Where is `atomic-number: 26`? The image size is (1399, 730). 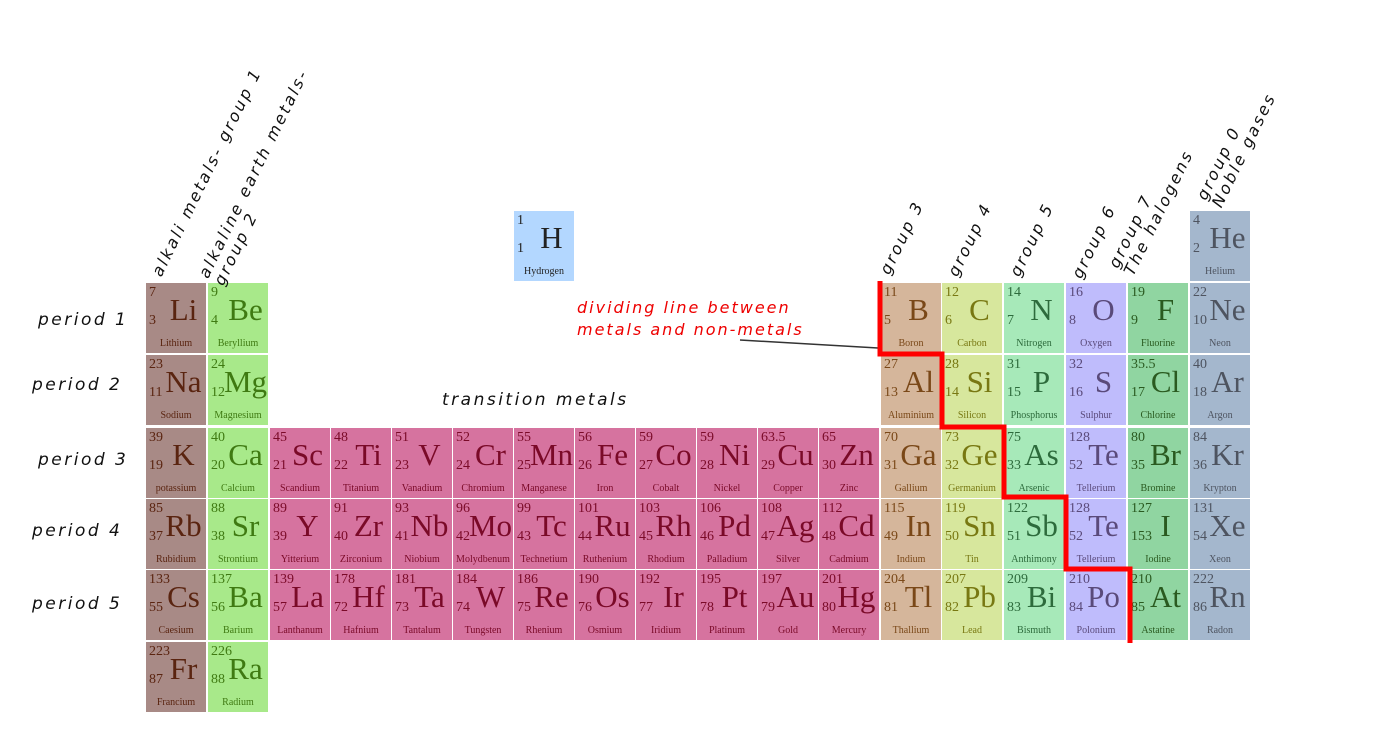
atomic-number: 26 is located at coordinates (585, 465).